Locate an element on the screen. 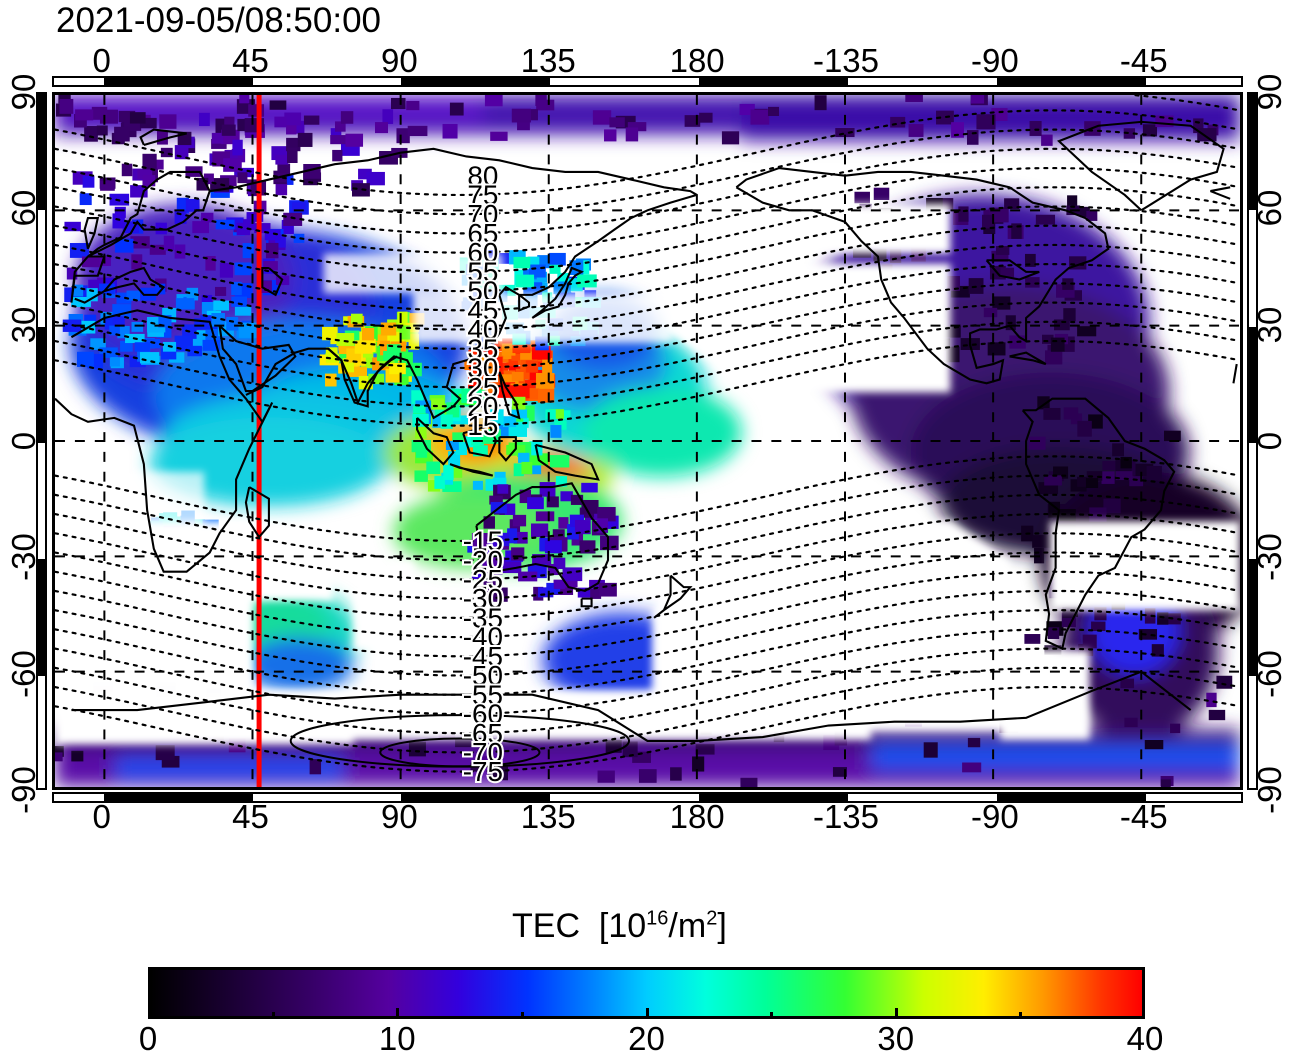 This screenshot has height=1057, width=1294. coastline-borneo is located at coordinates (480, 441).